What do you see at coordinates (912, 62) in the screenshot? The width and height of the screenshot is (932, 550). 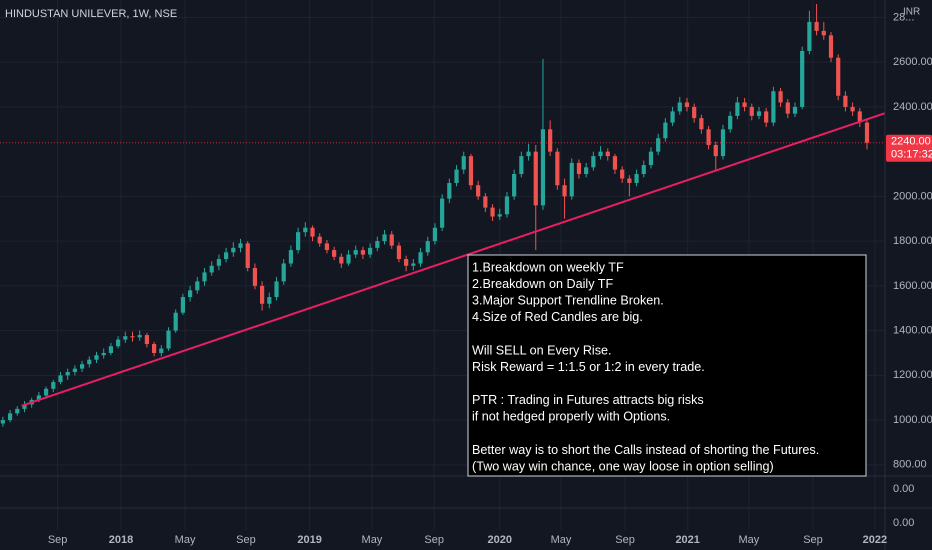 I see `y-tick-label: 2600.00` at bounding box center [912, 62].